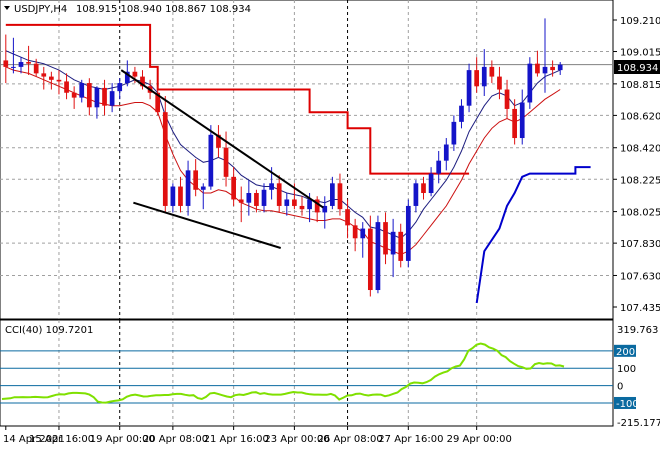 This screenshot has width=660, height=450. What do you see at coordinates (40, 9) in the screenshot?
I see `symbol-label: USDJPY,H4` at bounding box center [40, 9].